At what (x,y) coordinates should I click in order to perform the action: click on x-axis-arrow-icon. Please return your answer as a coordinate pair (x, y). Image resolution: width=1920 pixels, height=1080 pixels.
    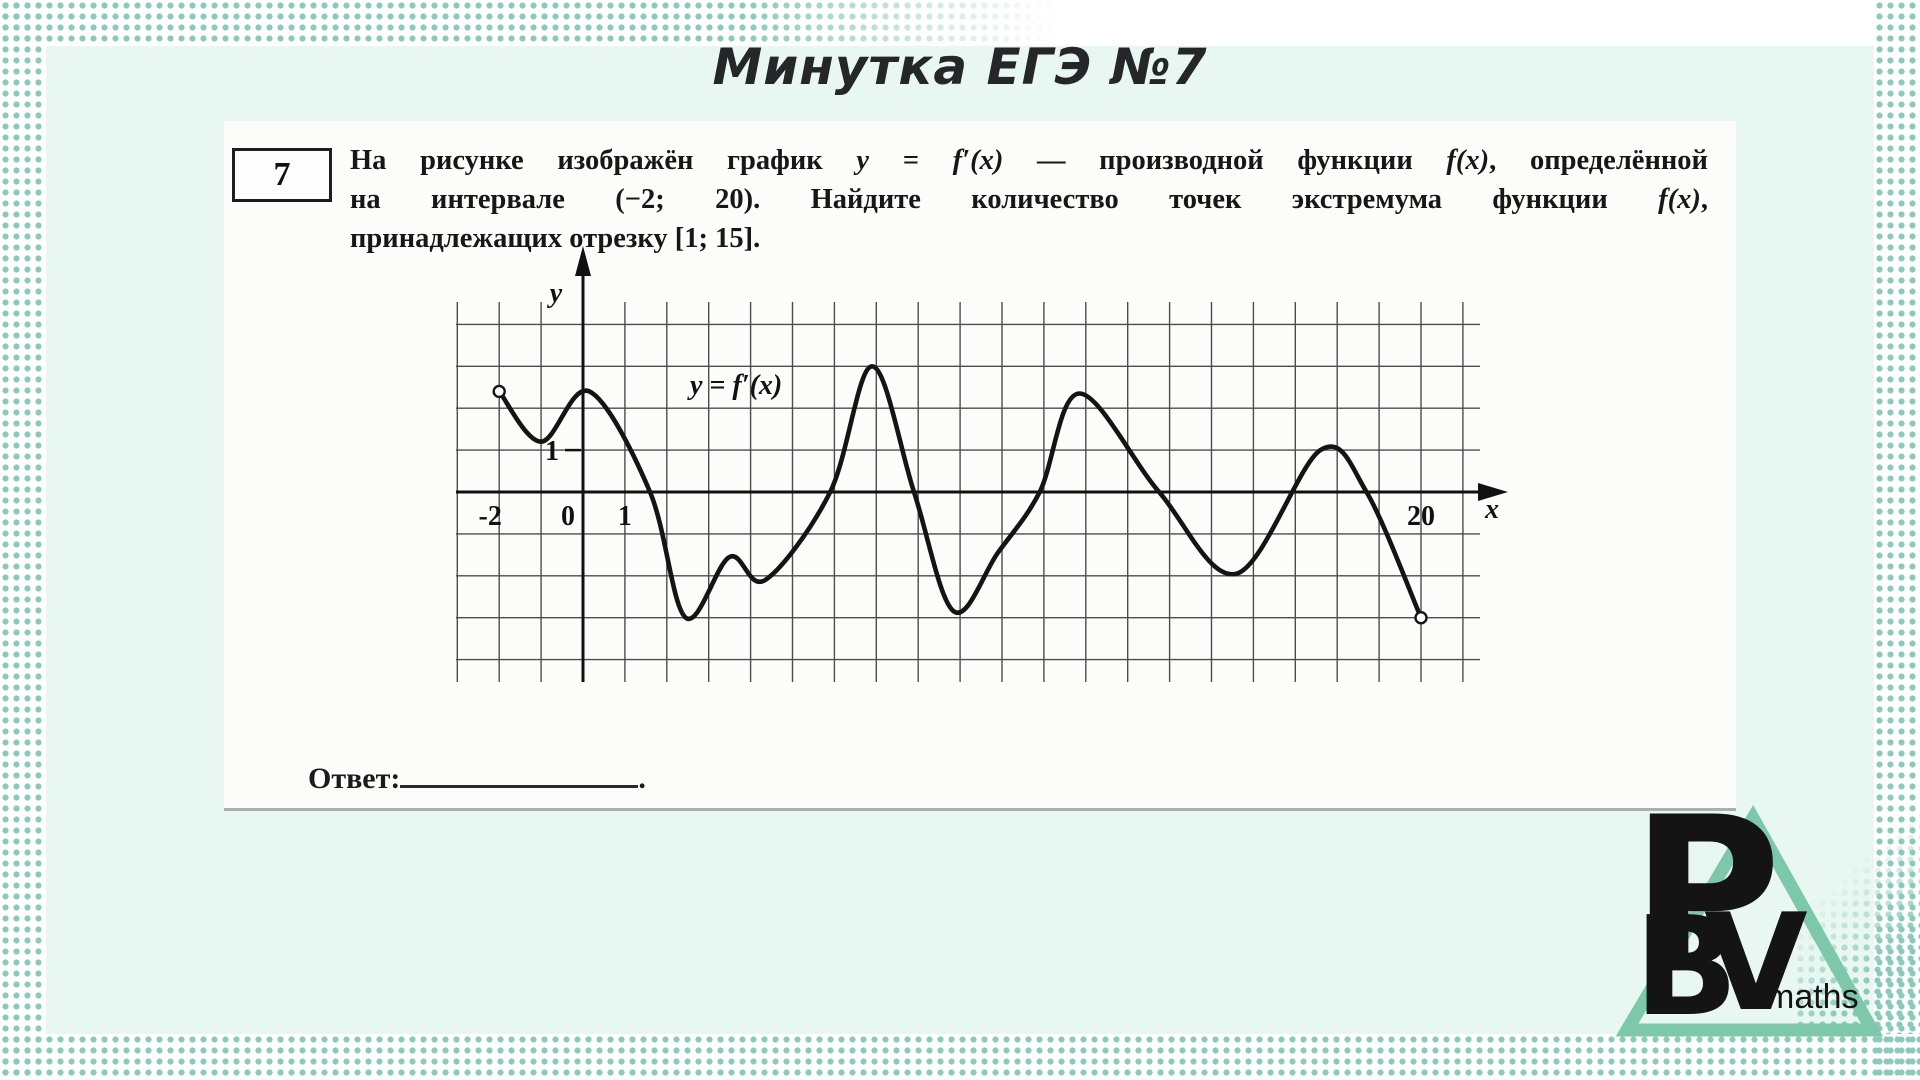
    Looking at the image, I should click on (1493, 492).